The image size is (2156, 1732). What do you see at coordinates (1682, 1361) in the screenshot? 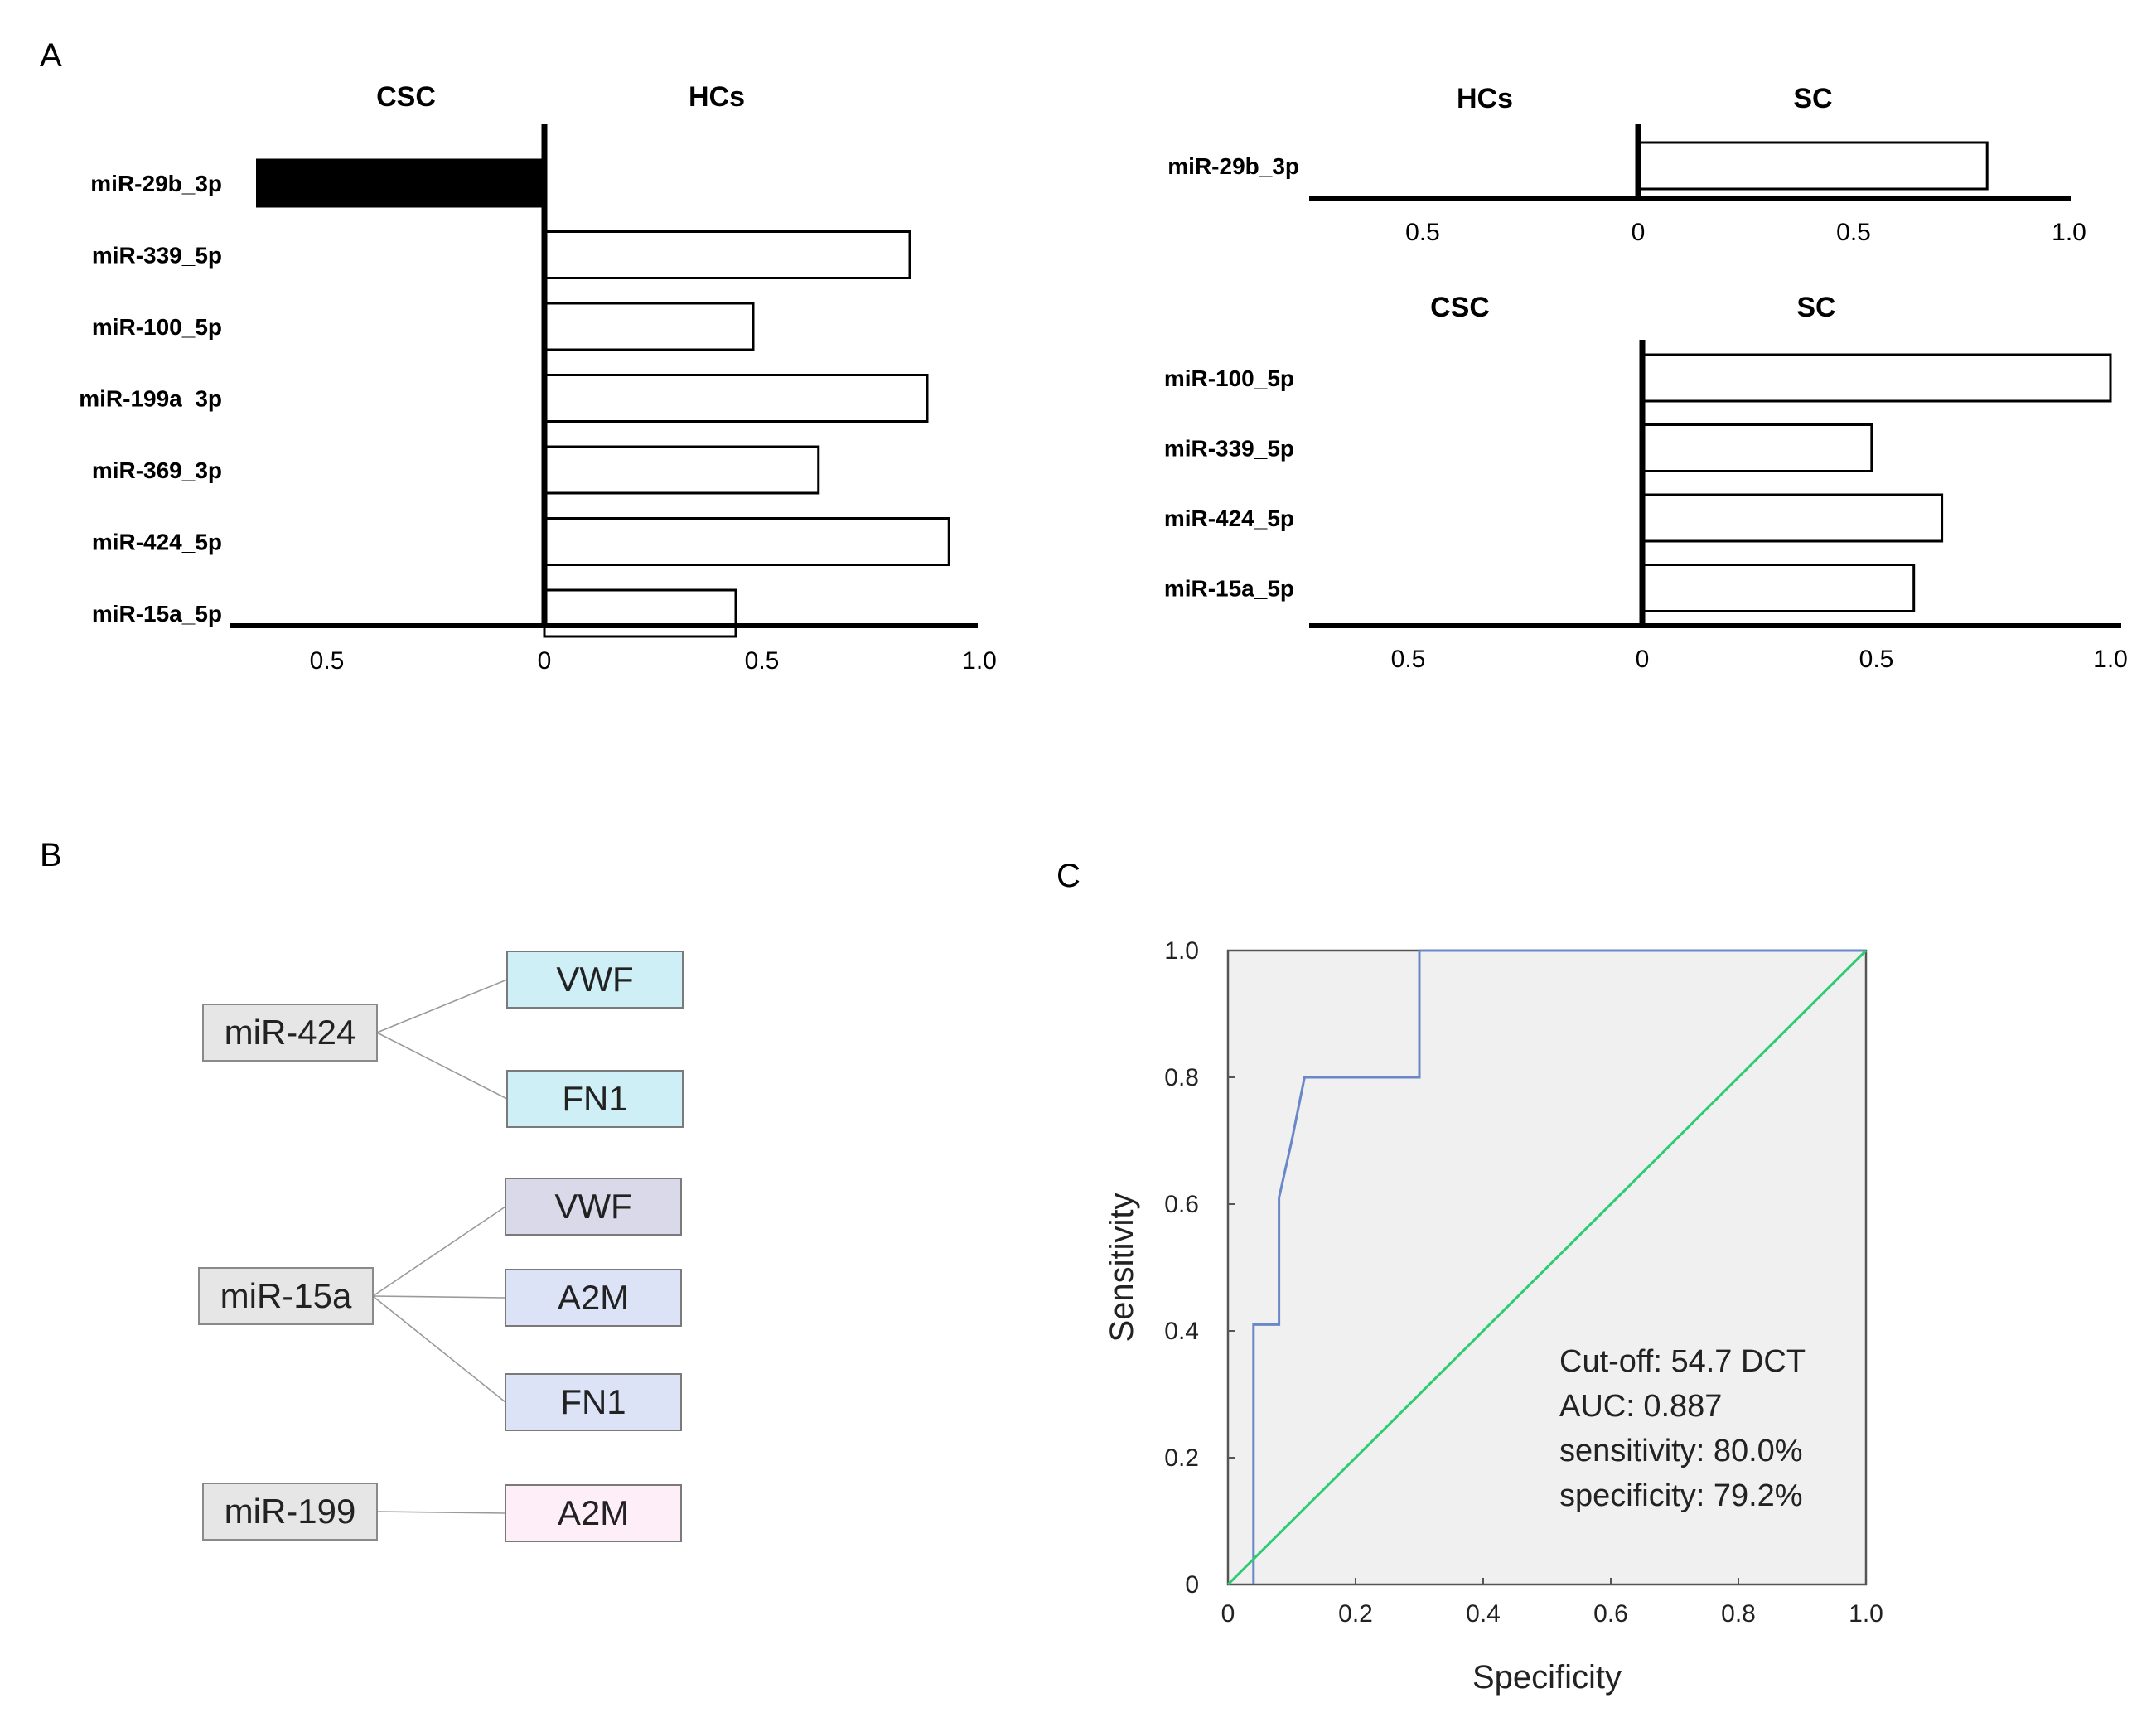
I see `roc-annotation: Cut-off: 54.7 DCT` at bounding box center [1682, 1361].